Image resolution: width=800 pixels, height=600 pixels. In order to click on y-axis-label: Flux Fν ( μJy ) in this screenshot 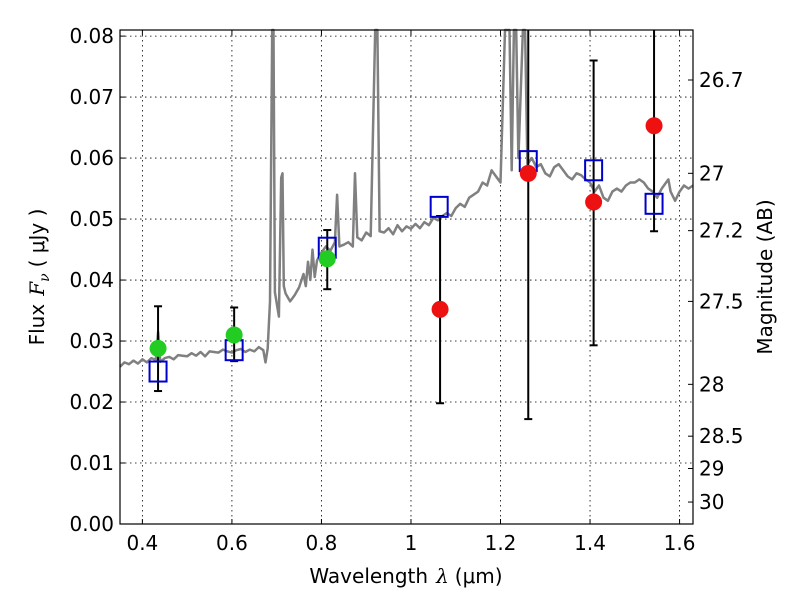, I will do `click(39, 277)`.